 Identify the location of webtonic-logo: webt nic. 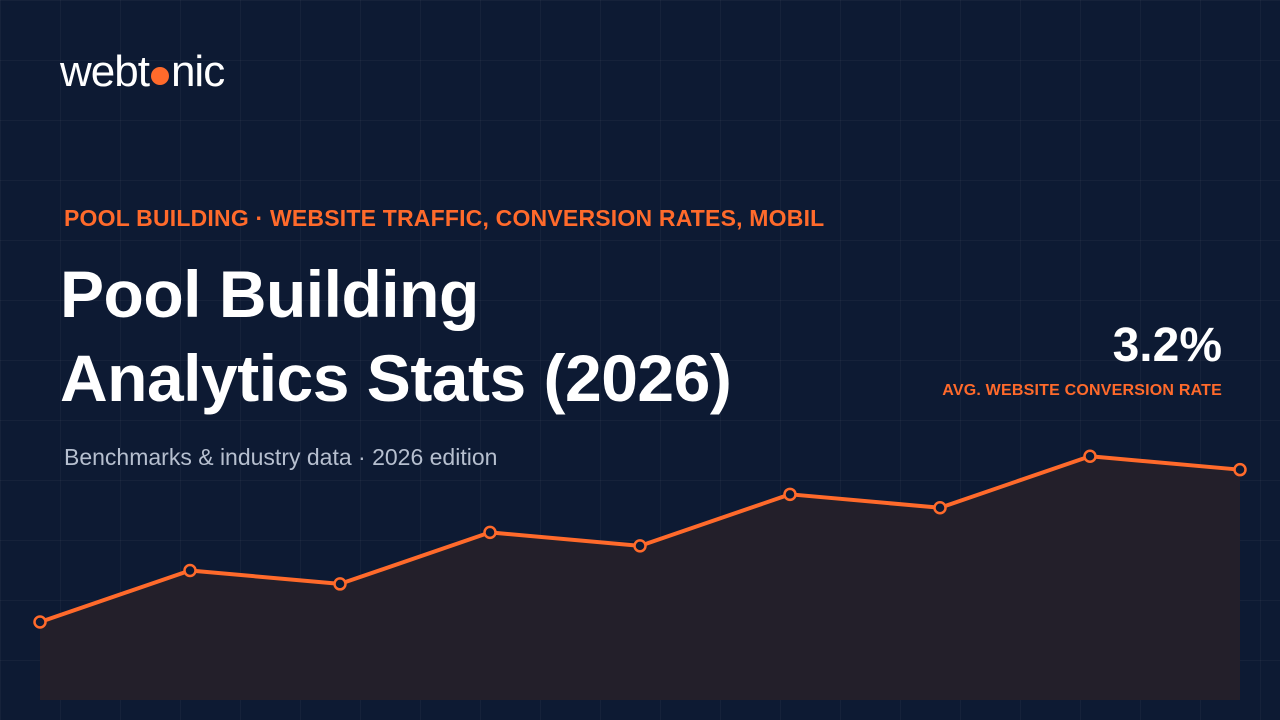
(142, 72).